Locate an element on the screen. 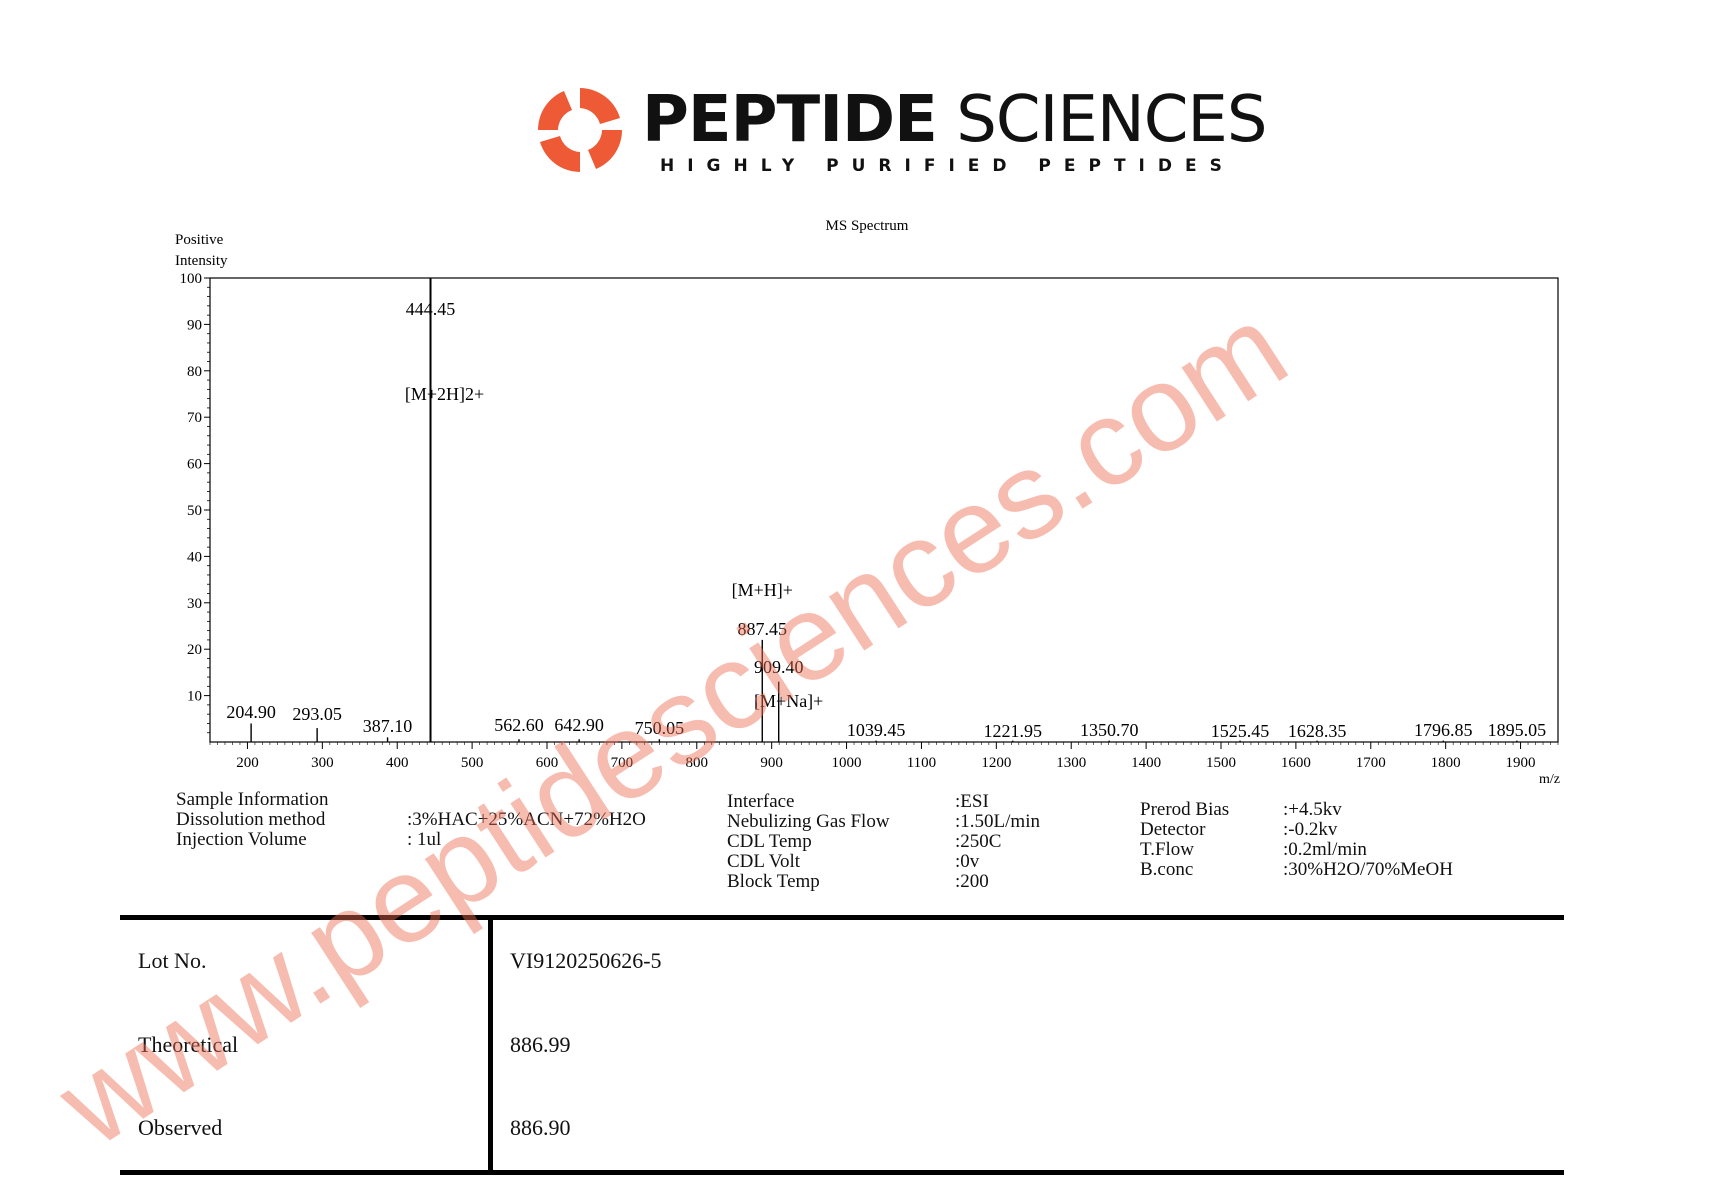 The width and height of the screenshot is (1732, 1200). y-tick-label: 80 is located at coordinates (194, 372).